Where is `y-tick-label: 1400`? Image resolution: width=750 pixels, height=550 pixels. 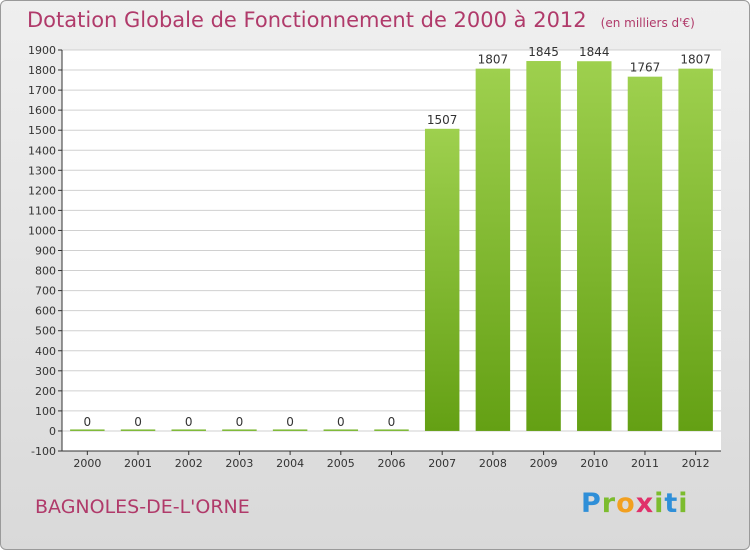 y-tick-label: 1400 is located at coordinates (42, 150).